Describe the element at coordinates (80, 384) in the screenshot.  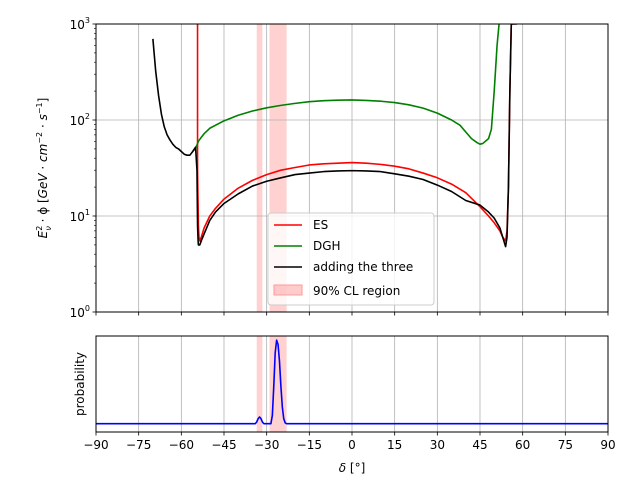
I see `bottom-y-axis-label: probability` at that location.